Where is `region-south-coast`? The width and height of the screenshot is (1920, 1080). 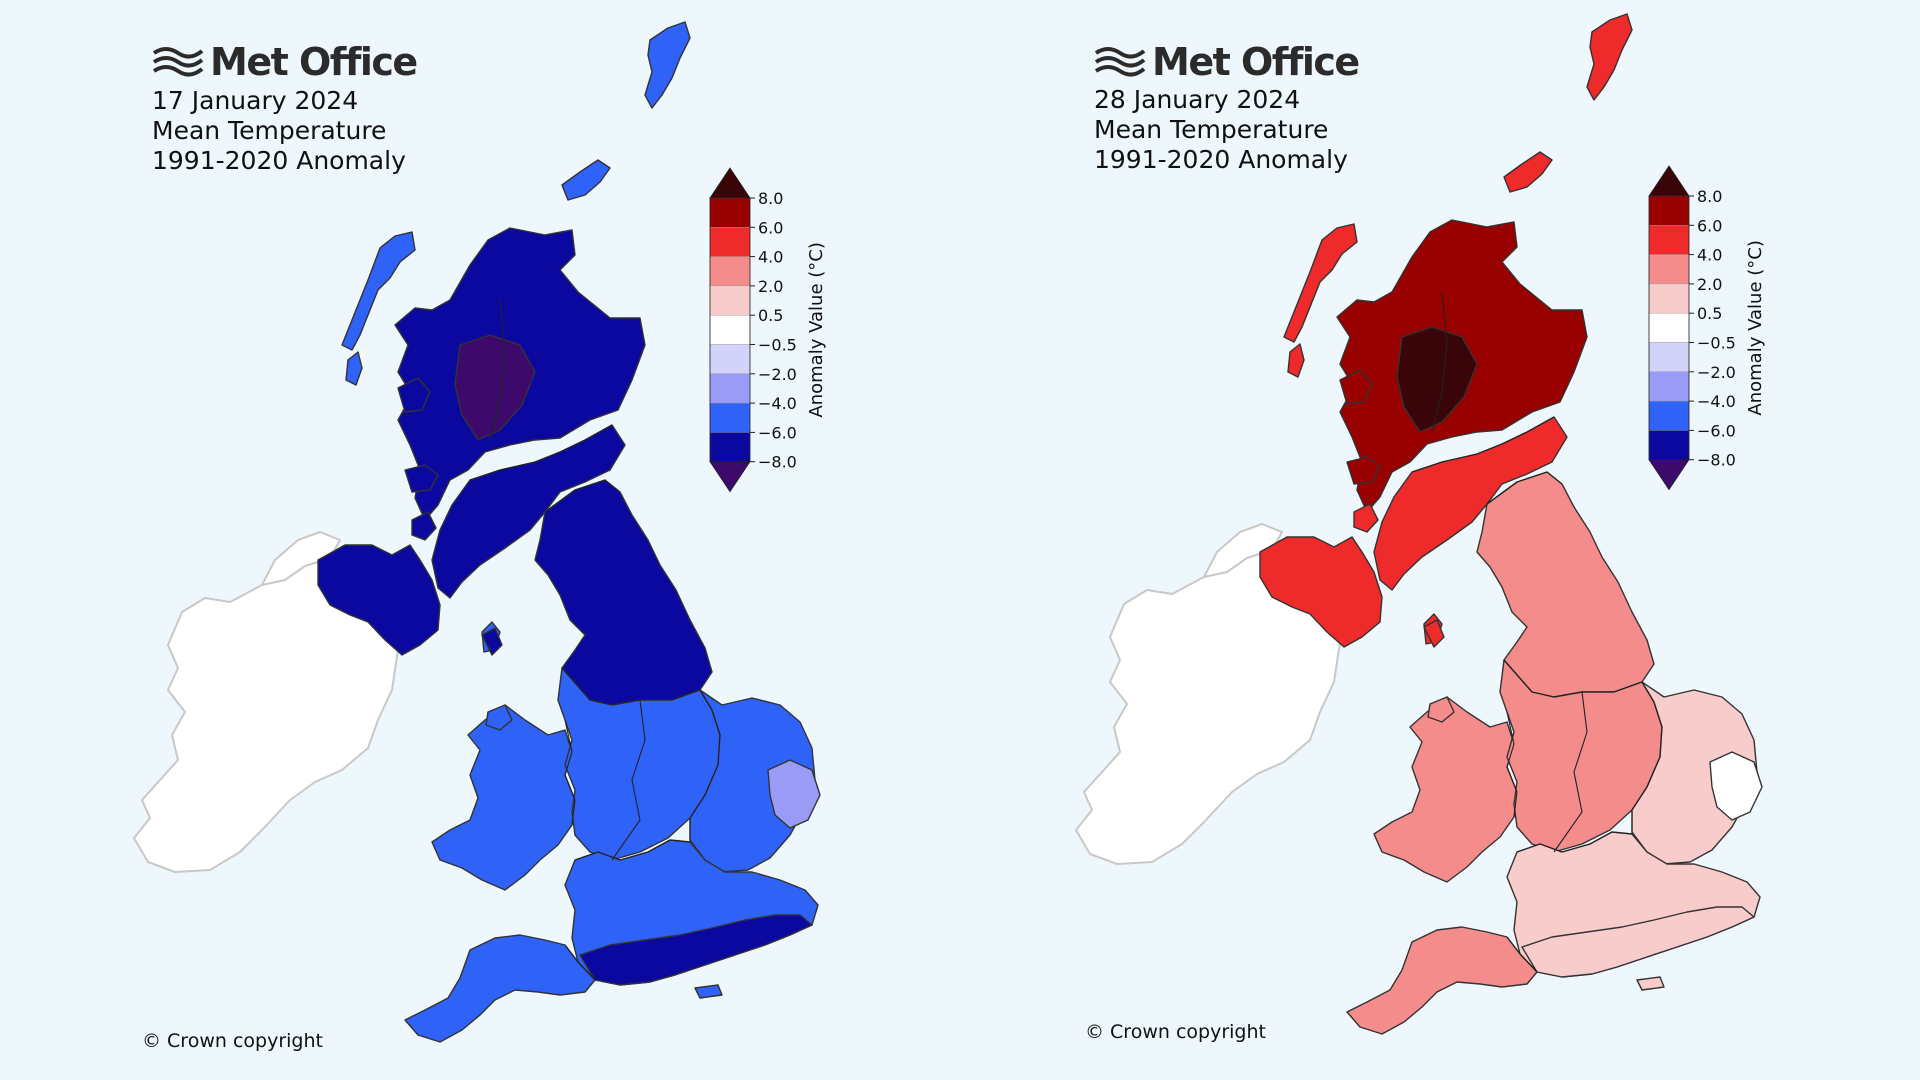
region-south-coast is located at coordinates (696, 950).